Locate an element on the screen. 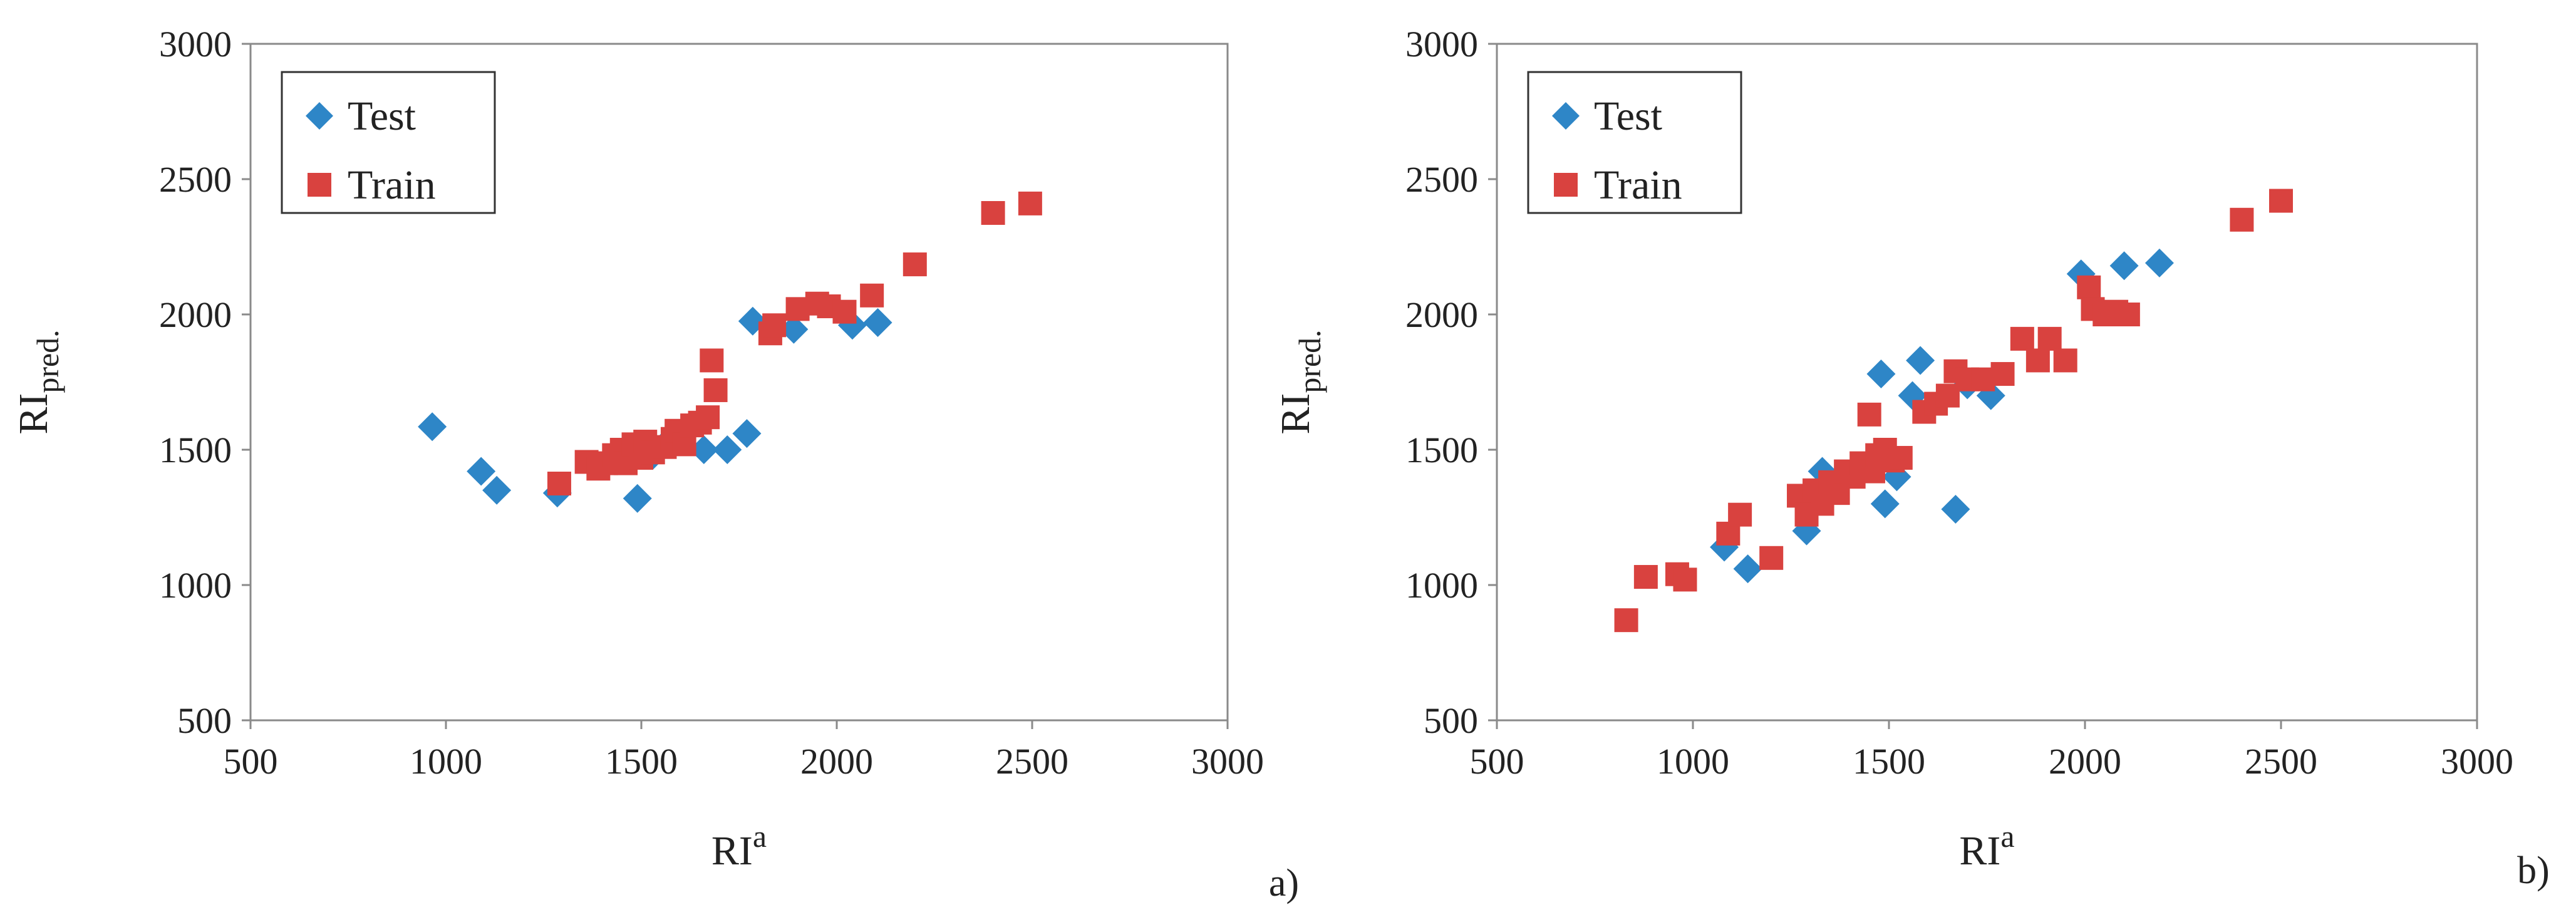 This screenshot has height=922, width=2576. panel-label: a) is located at coordinates (1284, 883).